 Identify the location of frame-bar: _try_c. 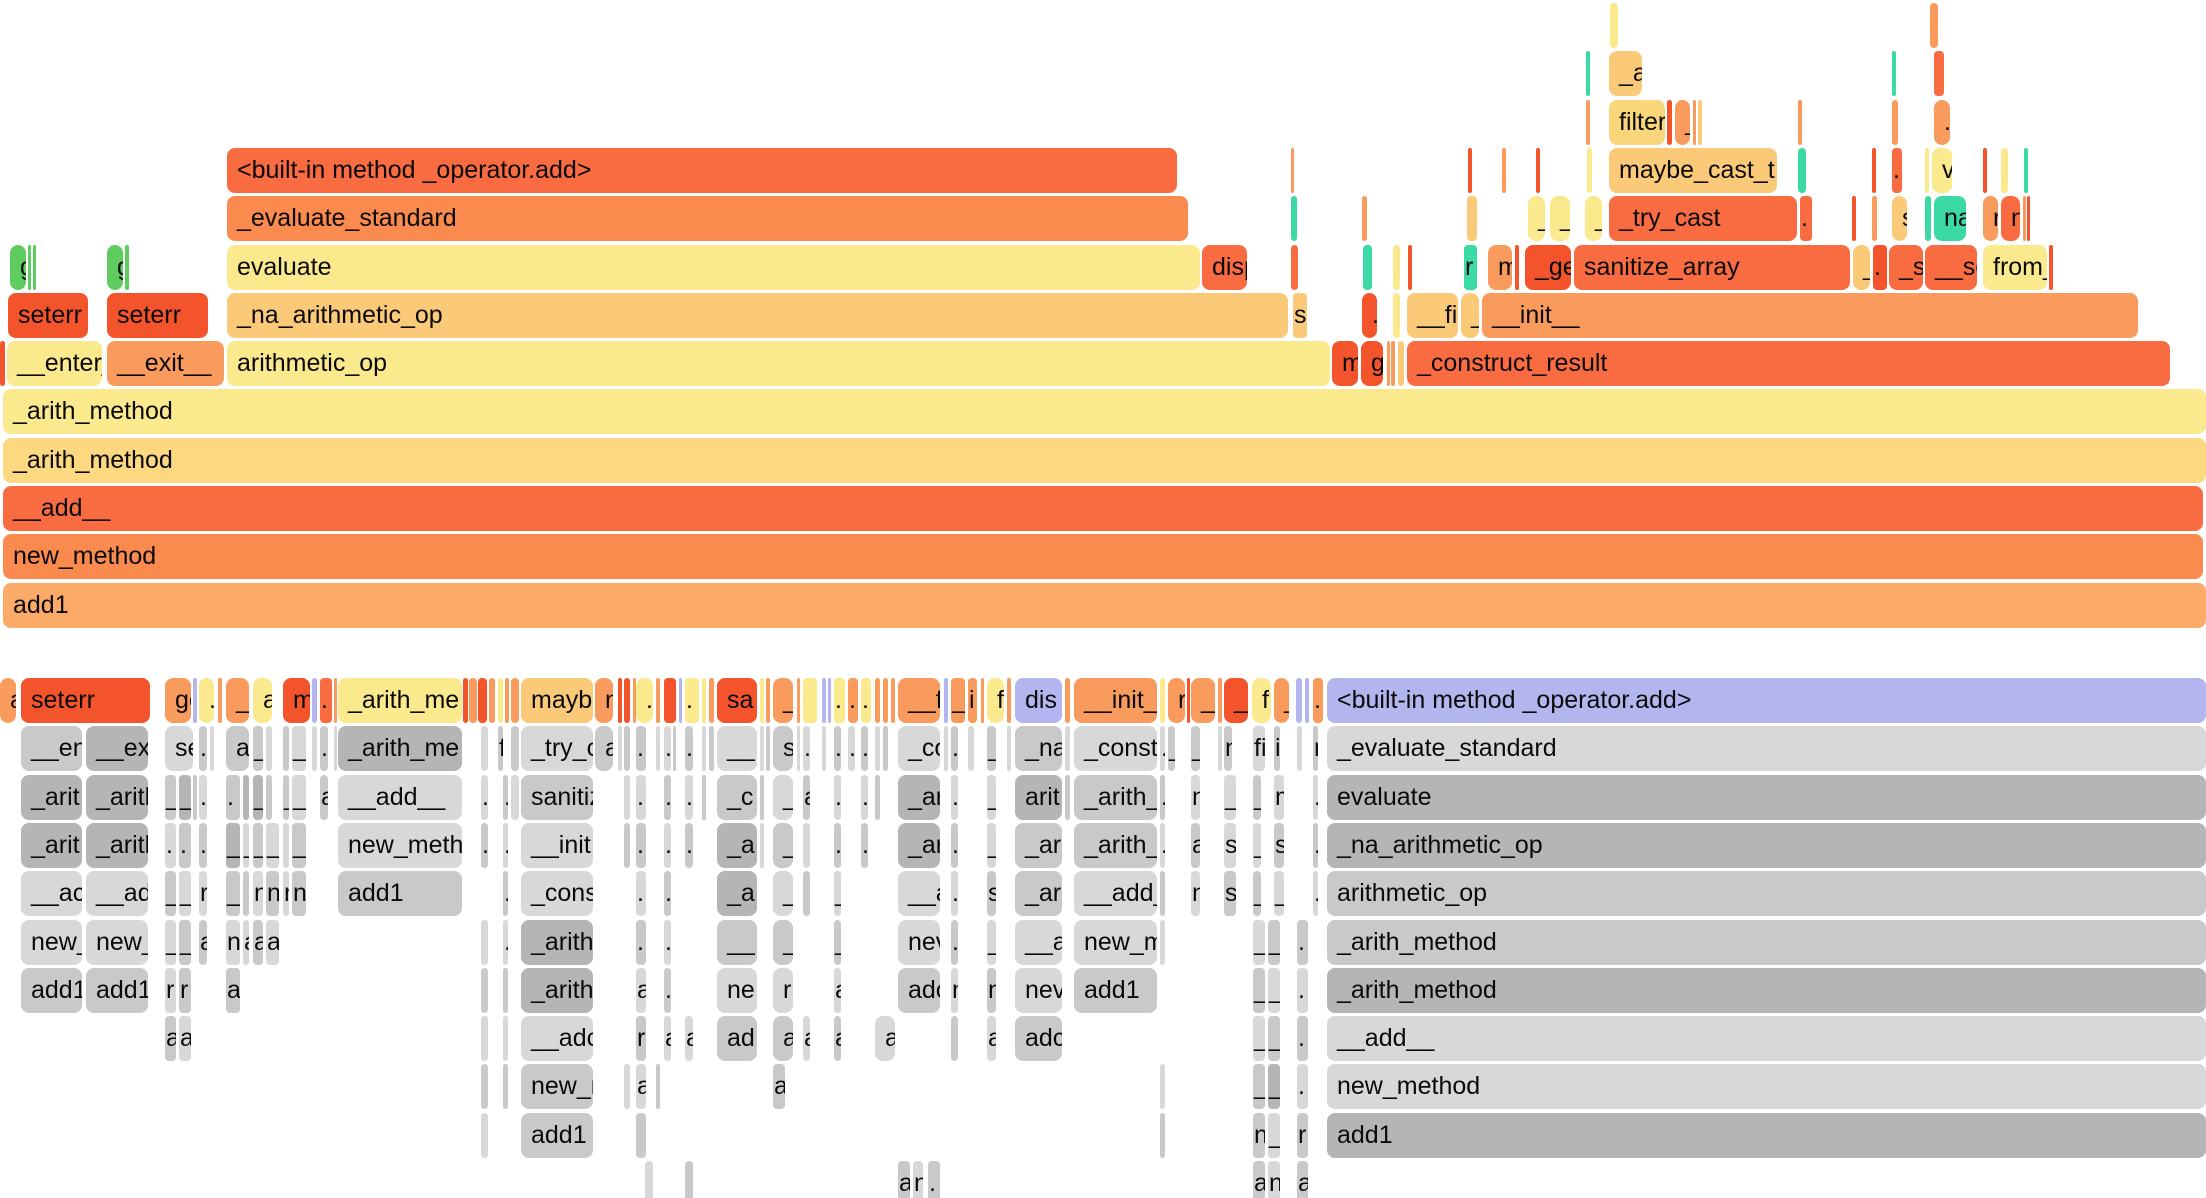
(557, 749).